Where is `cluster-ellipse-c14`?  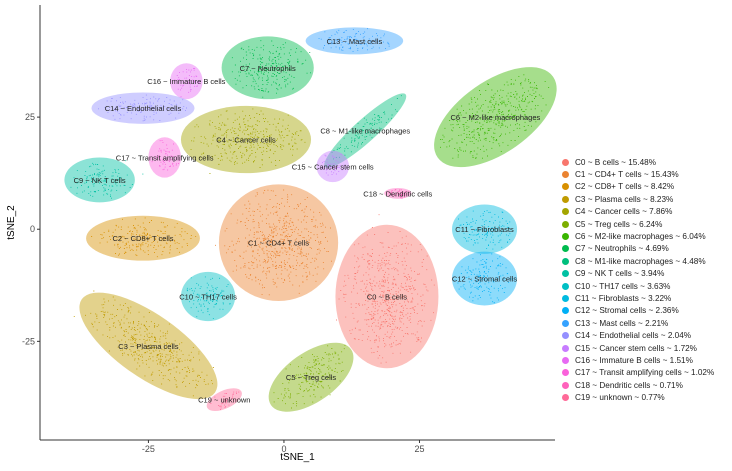
cluster-ellipse-c14 is located at coordinates (143, 108).